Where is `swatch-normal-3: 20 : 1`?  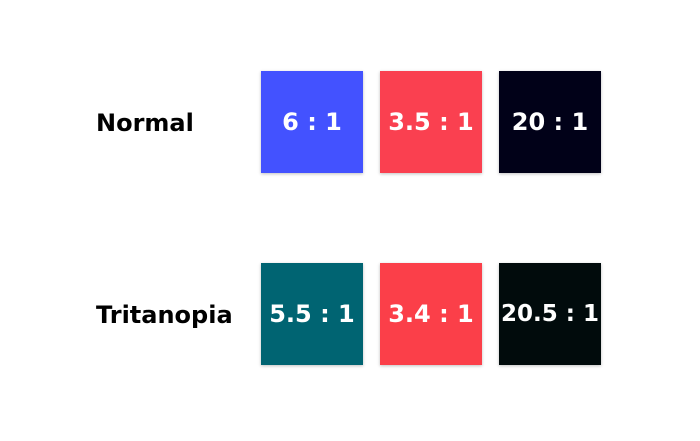
swatch-normal-3: 20 : 1 is located at coordinates (550, 122).